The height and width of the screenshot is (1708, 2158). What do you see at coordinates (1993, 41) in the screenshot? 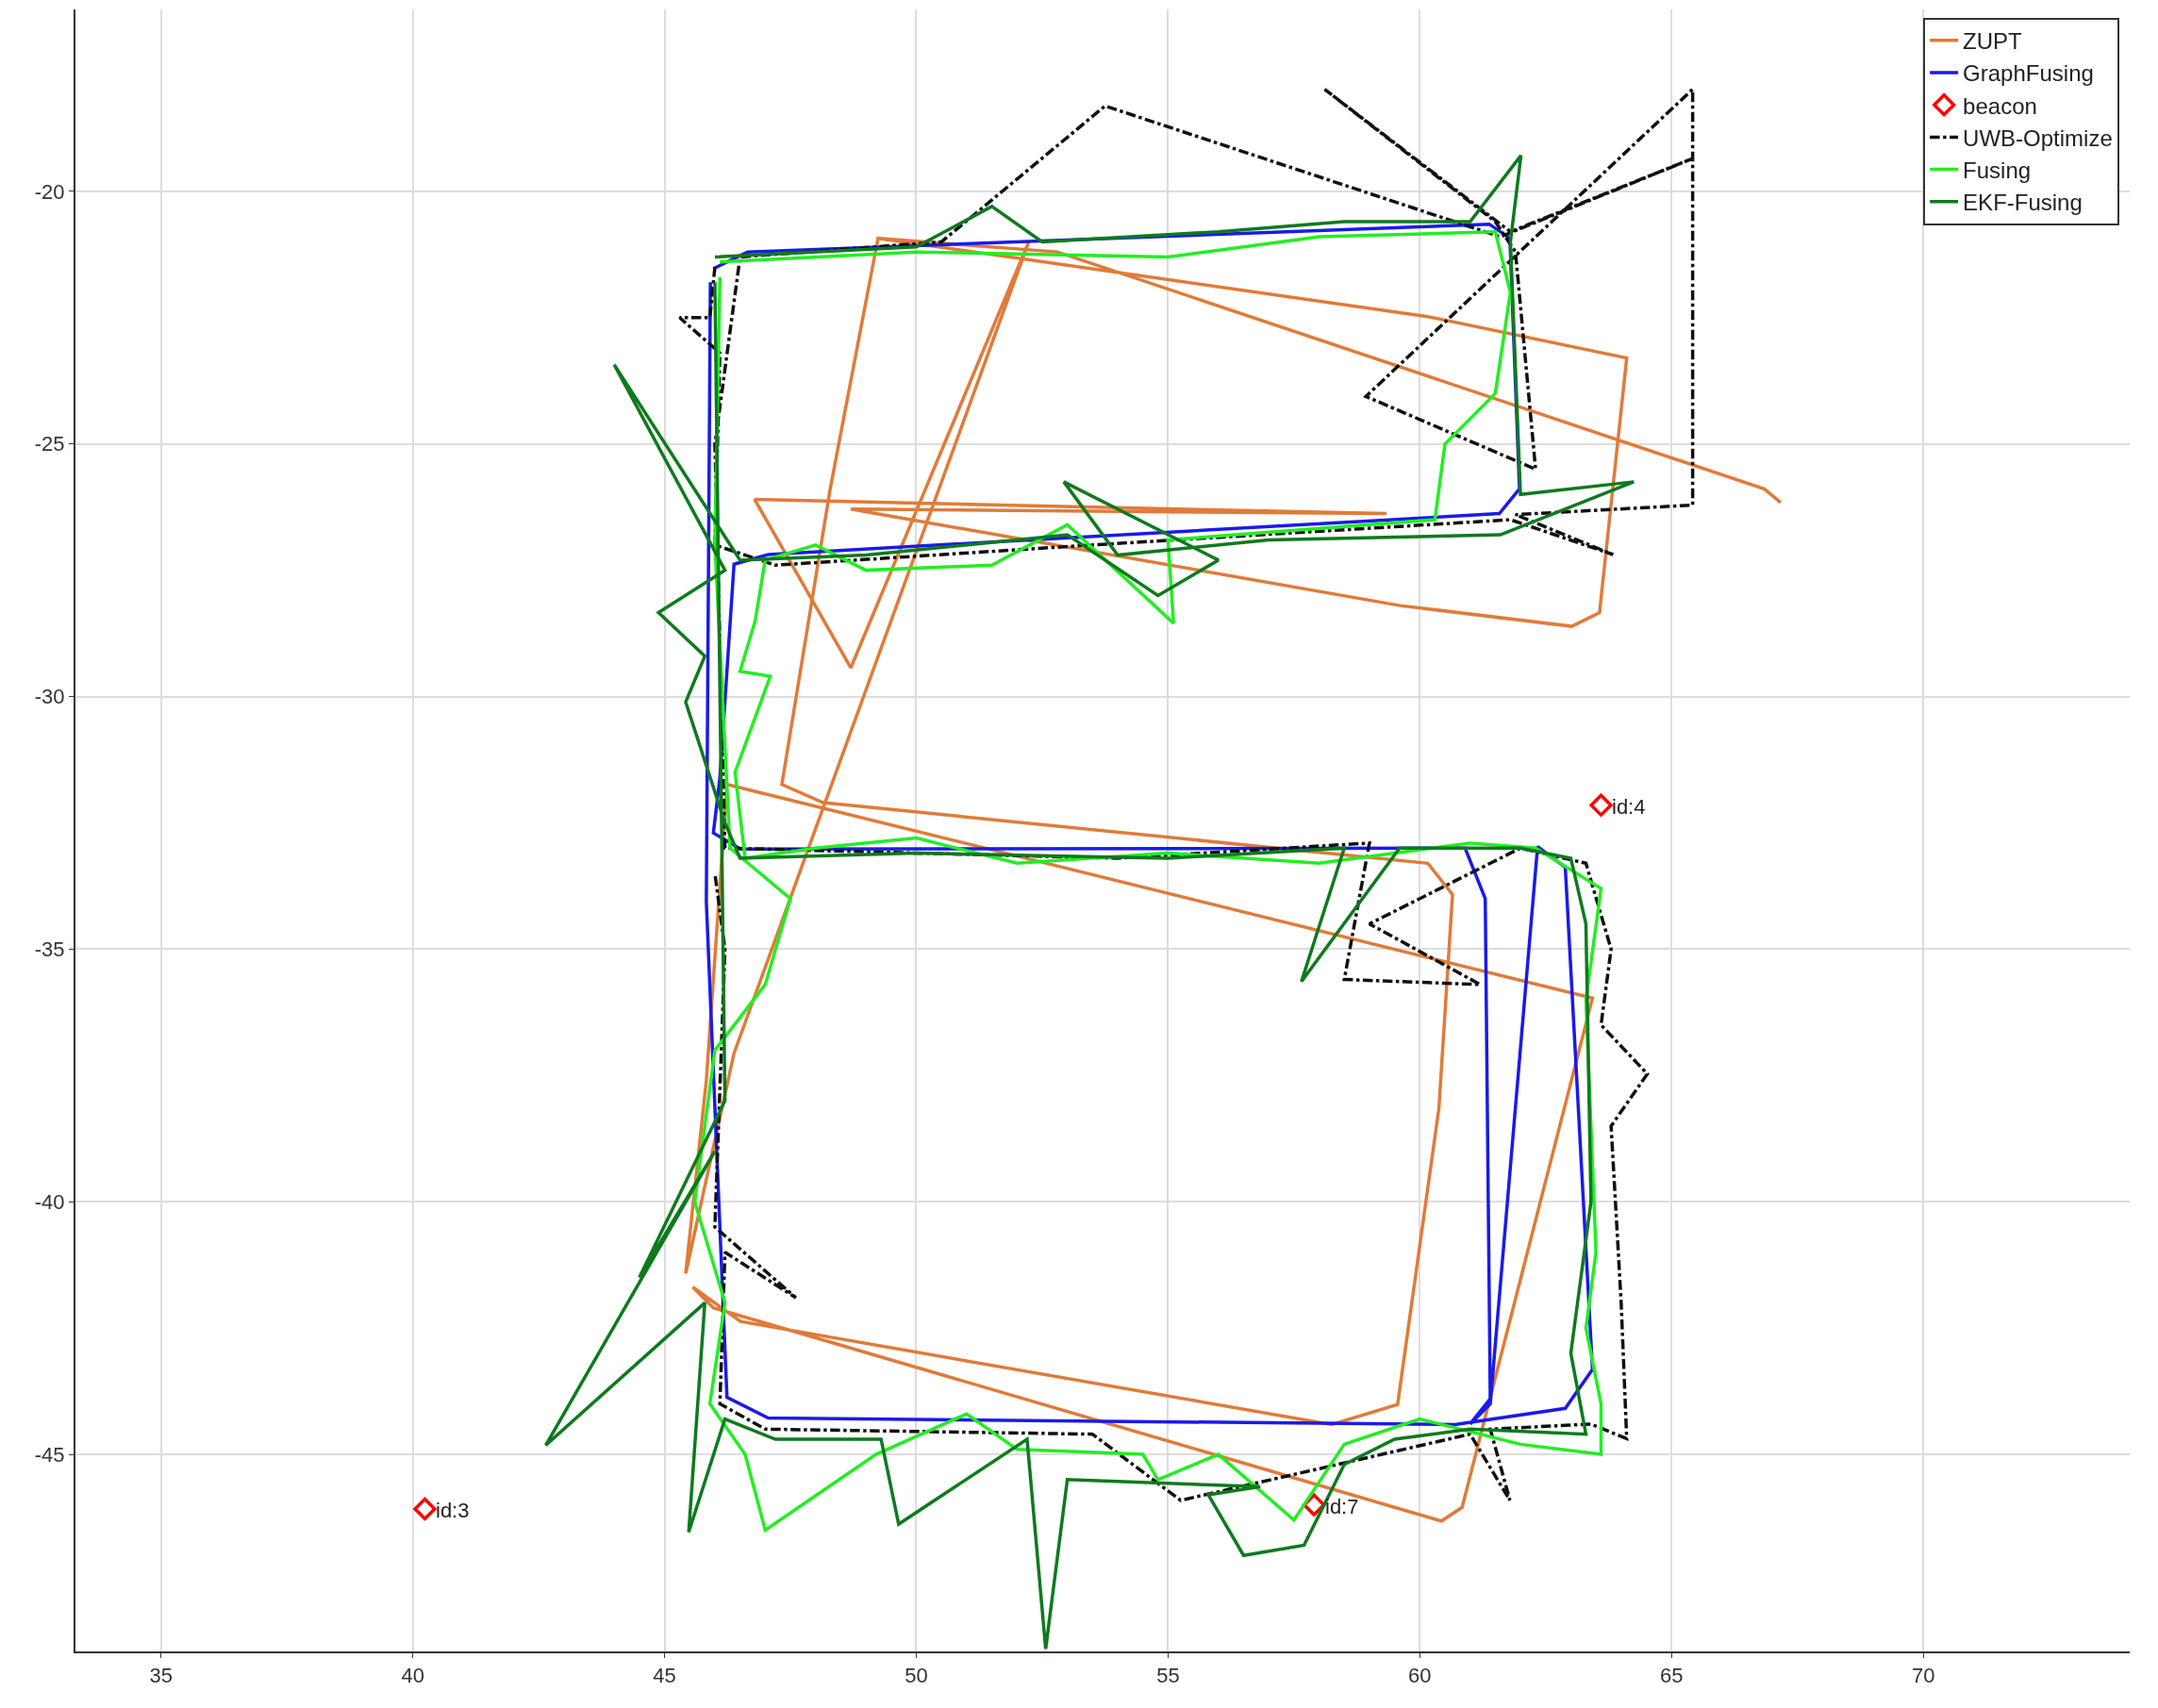
I see `legend-label: ZUPT` at bounding box center [1993, 41].